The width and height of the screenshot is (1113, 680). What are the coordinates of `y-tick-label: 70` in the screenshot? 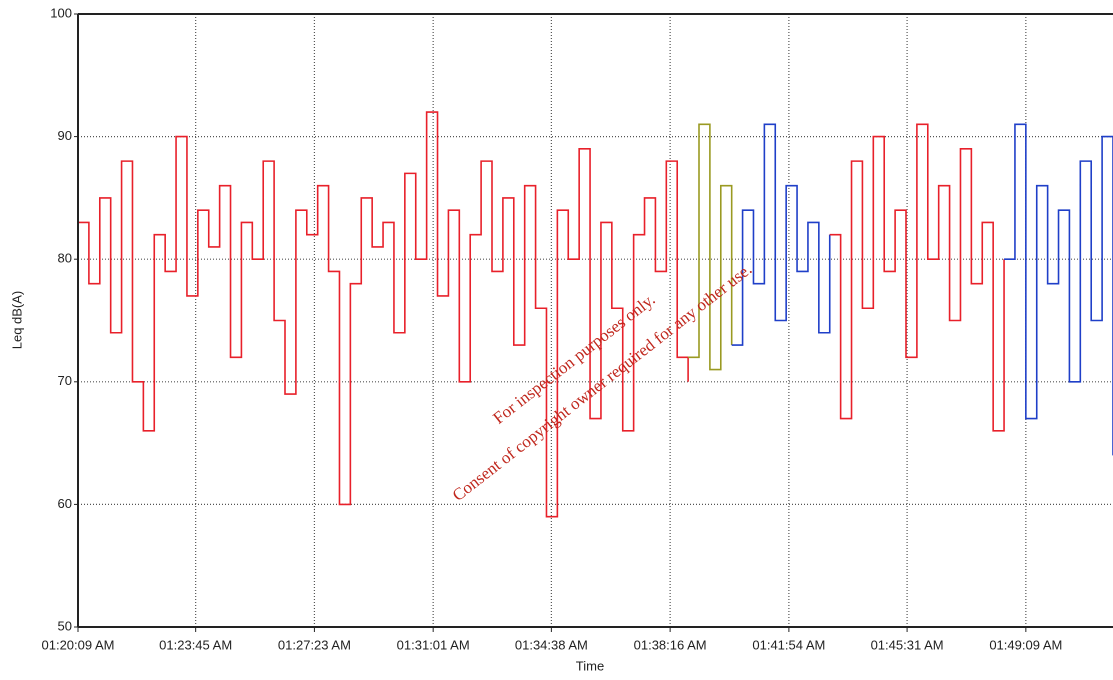 It's located at (65, 380).